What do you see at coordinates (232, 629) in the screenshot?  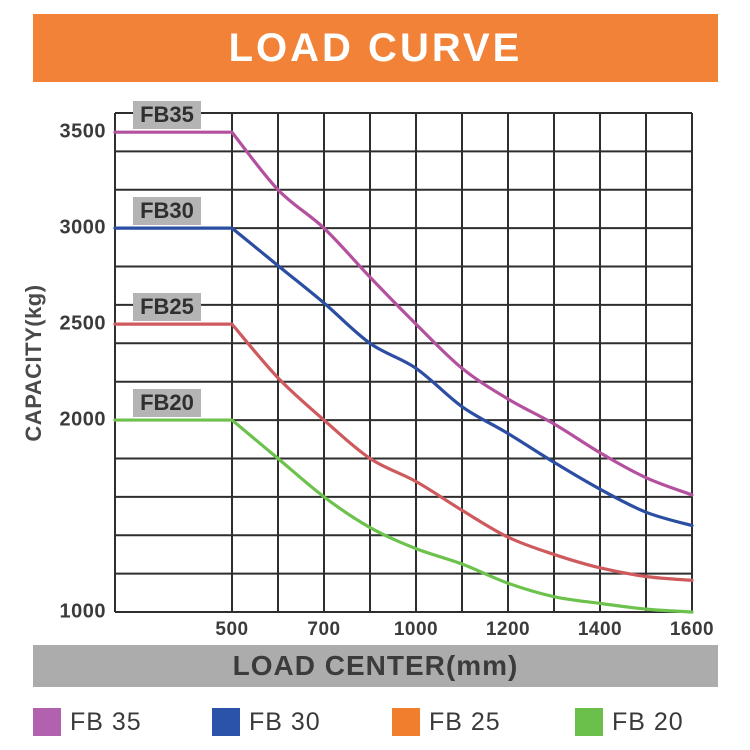 I see `x-tick-500: 500` at bounding box center [232, 629].